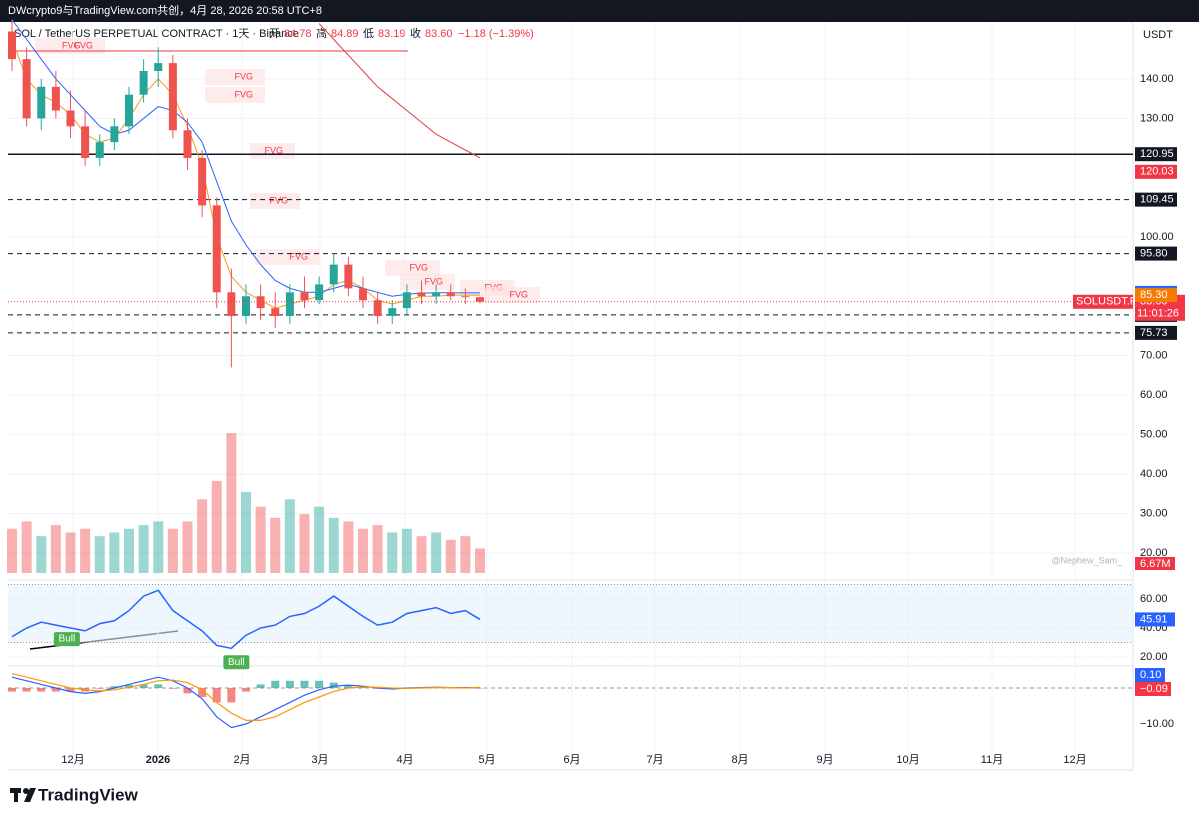 Image resolution: width=1199 pixels, height=819 pixels. What do you see at coordinates (824, 760) in the screenshot?
I see `x-tick-label: 9月` at bounding box center [824, 760].